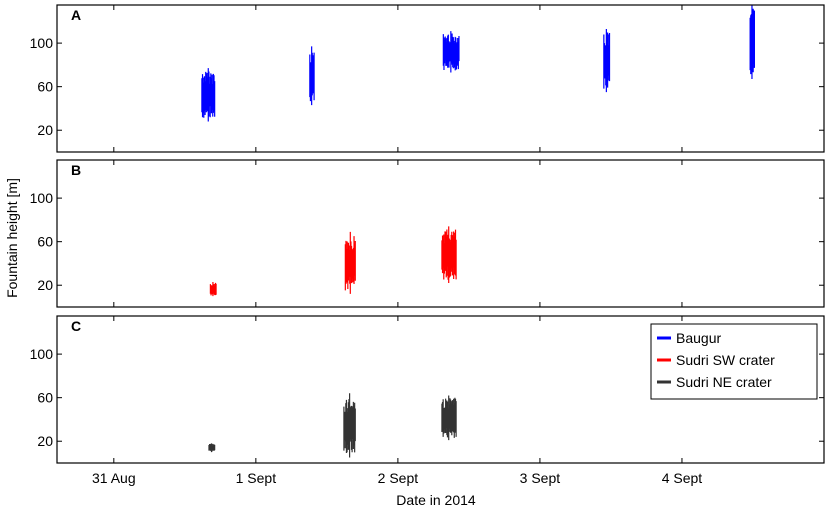  Describe the element at coordinates (114, 478) in the screenshot. I see `x-tick-label: 31 Aug` at that location.